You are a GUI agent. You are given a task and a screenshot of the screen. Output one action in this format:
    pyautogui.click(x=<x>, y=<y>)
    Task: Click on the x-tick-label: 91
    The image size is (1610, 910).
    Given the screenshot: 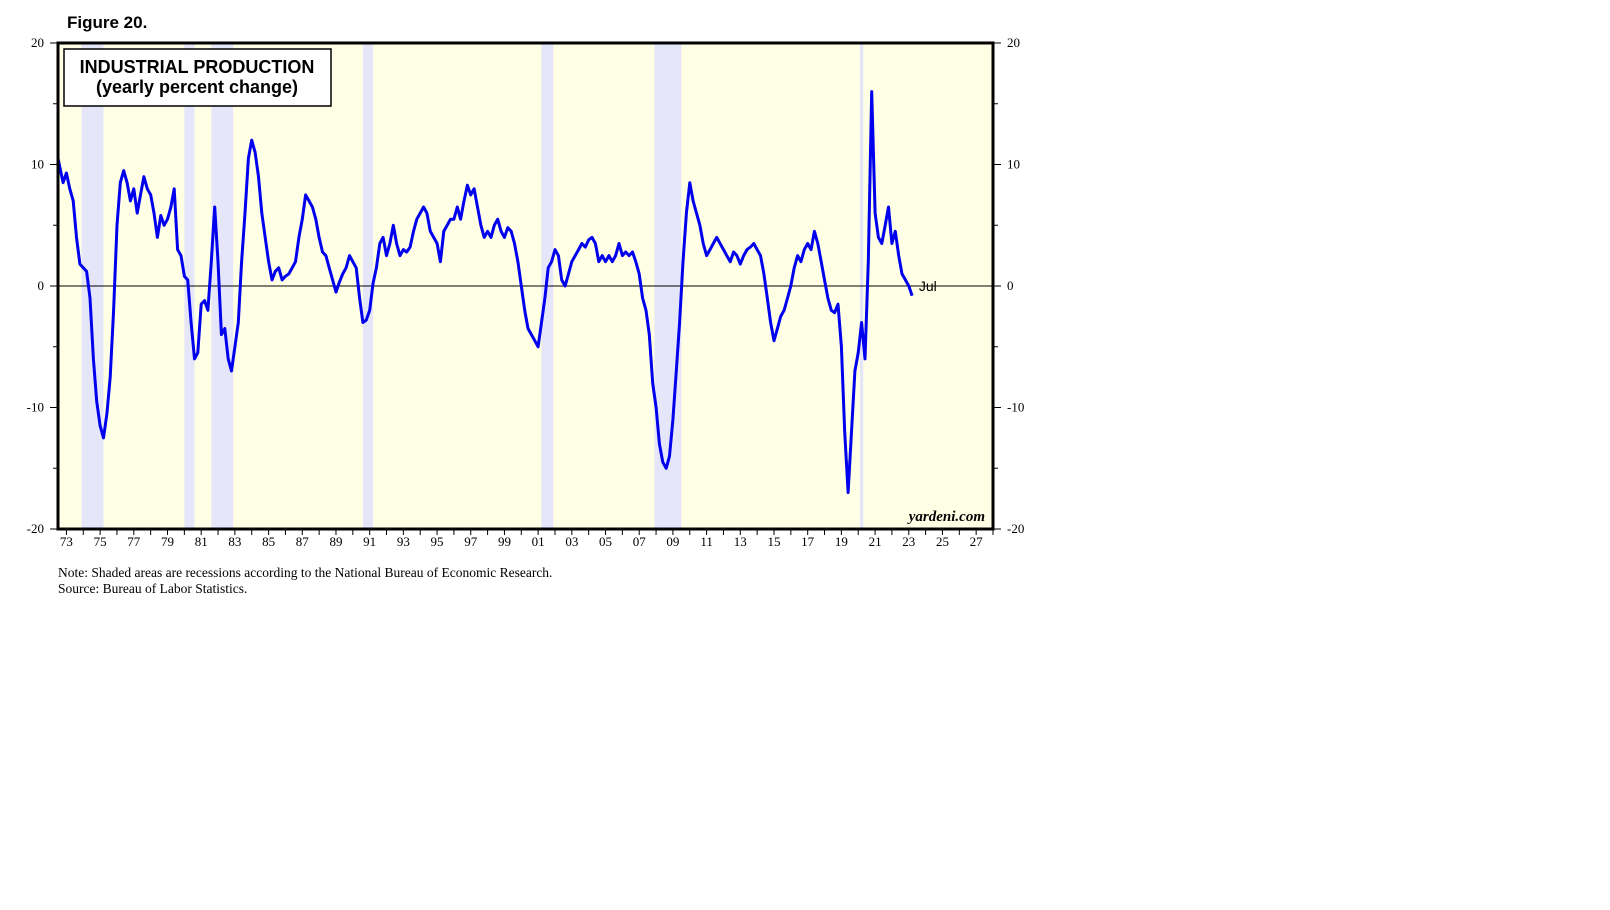 What is the action you would take?
    pyautogui.click(x=369, y=541)
    